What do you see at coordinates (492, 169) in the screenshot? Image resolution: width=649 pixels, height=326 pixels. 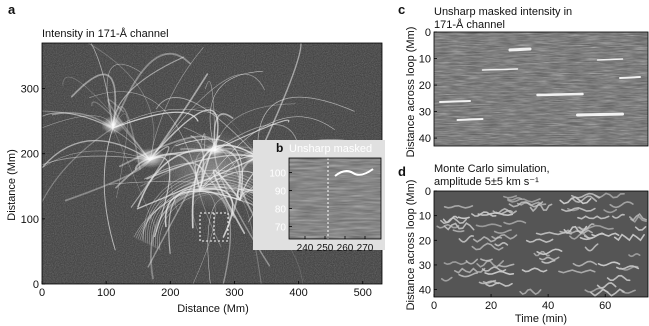 I see `panel-d-title-line1: Monte Carlo simulation,` at bounding box center [492, 169].